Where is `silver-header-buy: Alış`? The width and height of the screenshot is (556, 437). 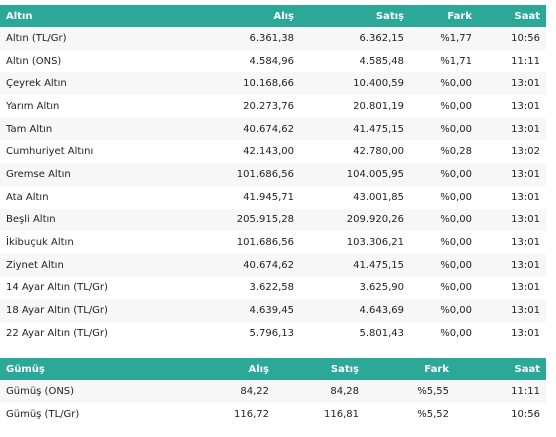 silver-header-buy: Alış is located at coordinates (258, 369).